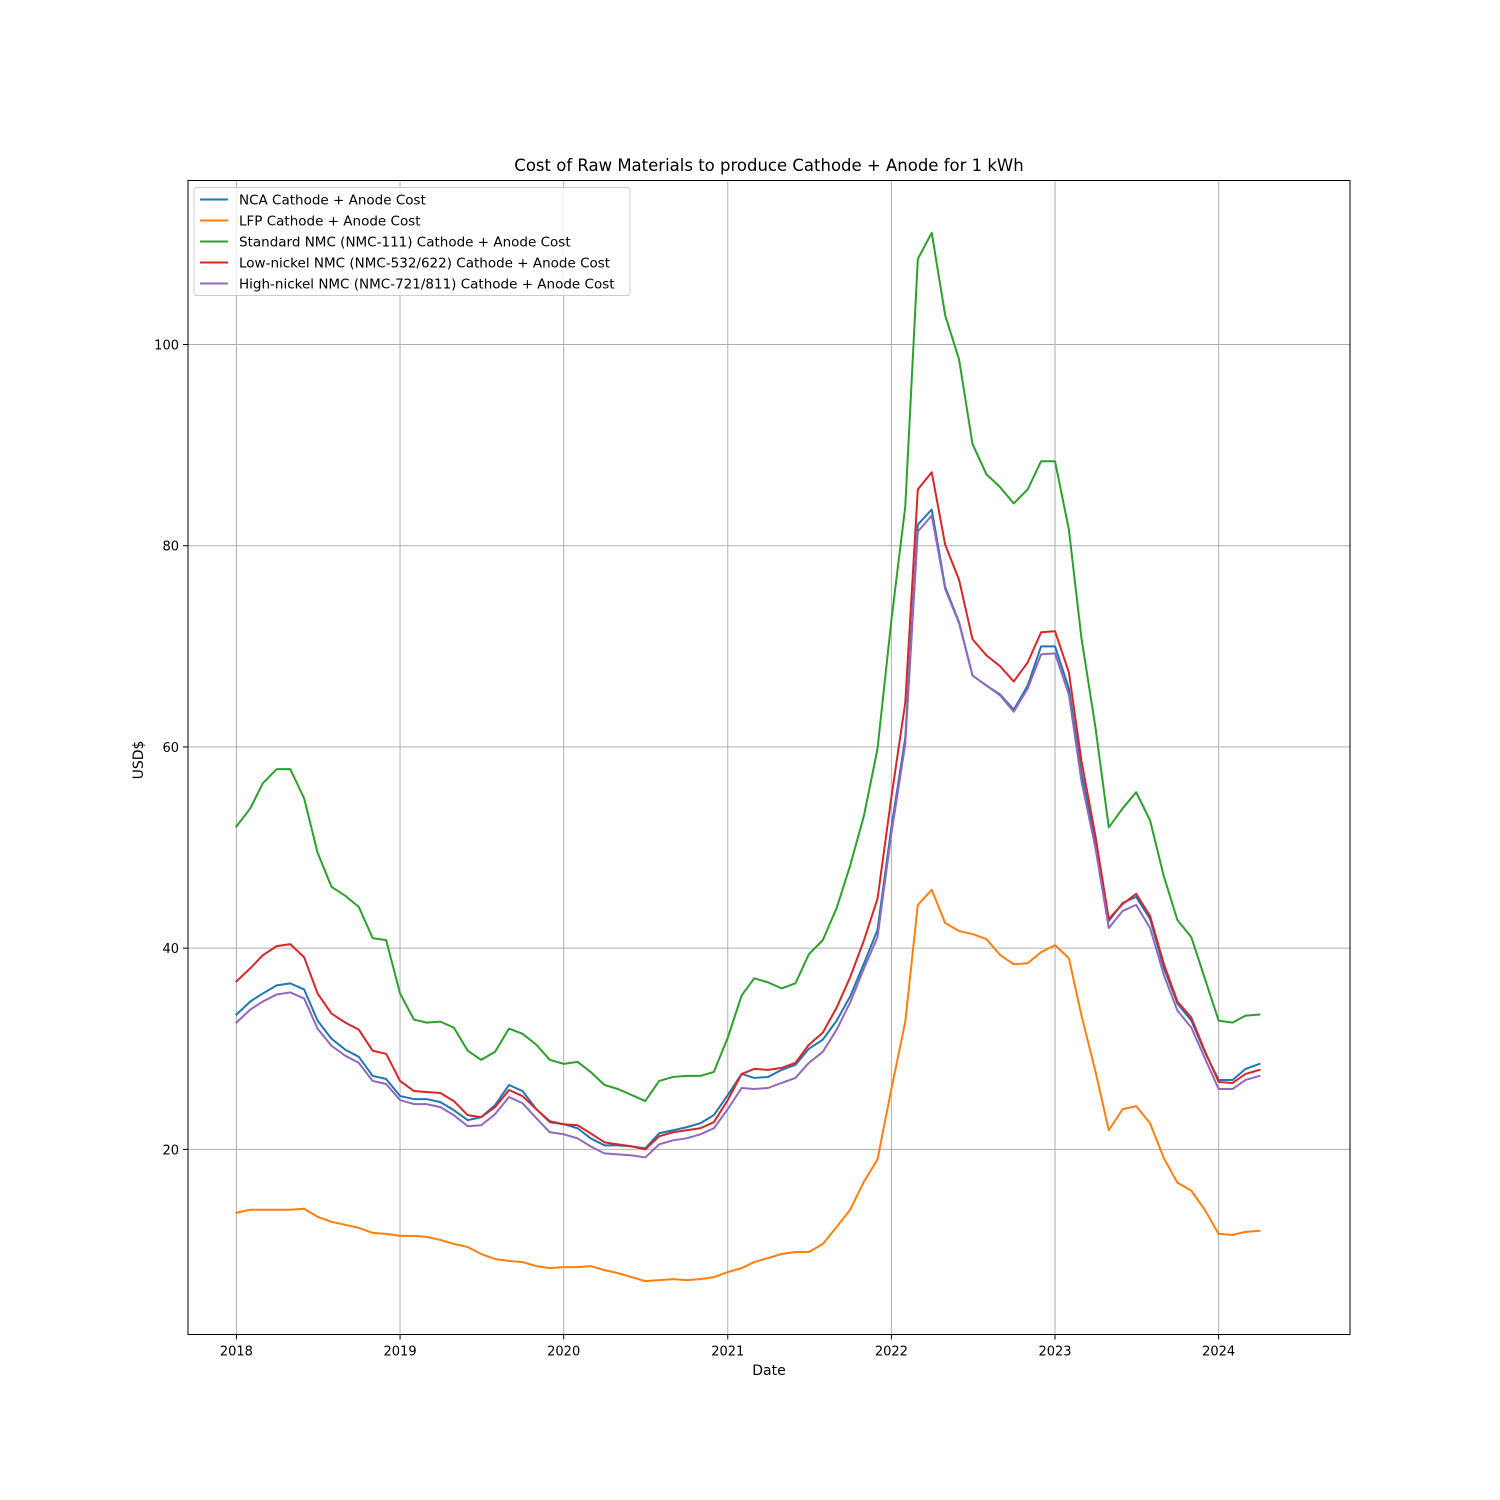  Describe the element at coordinates (236, 1352) in the screenshot. I see `x-tick-label: 2018` at that location.